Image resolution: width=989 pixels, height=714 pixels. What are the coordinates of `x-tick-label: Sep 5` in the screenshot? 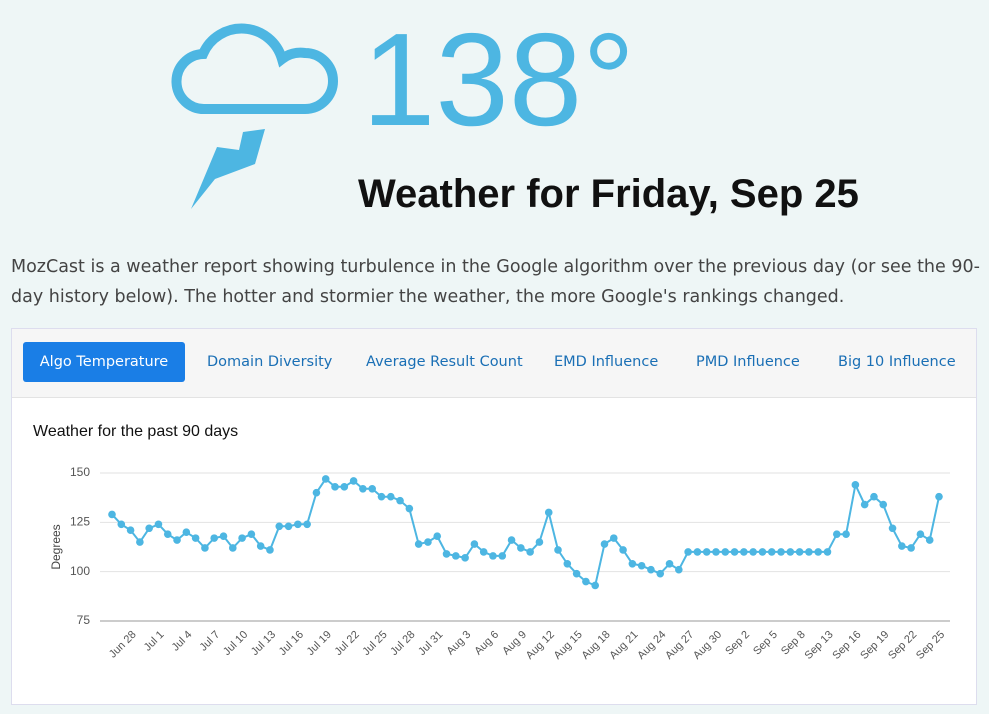 It's located at (765, 643).